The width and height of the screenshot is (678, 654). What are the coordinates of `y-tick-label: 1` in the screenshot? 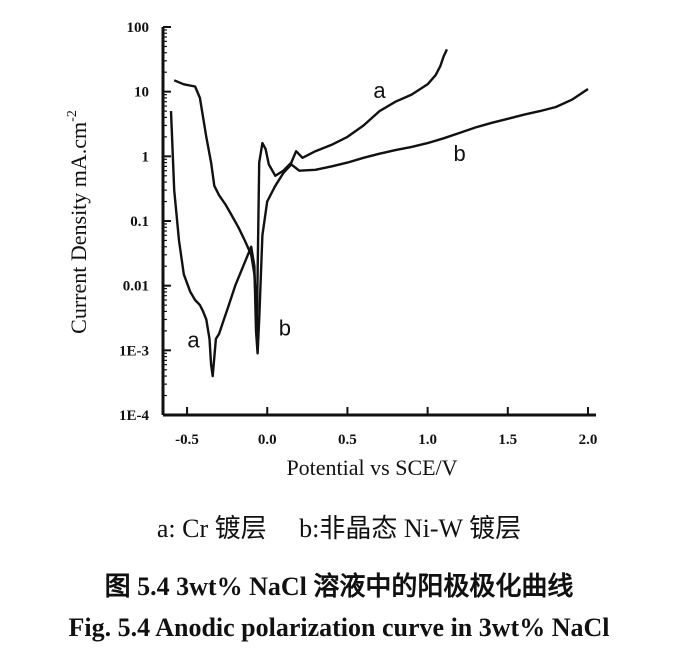 It's located at (146, 157).